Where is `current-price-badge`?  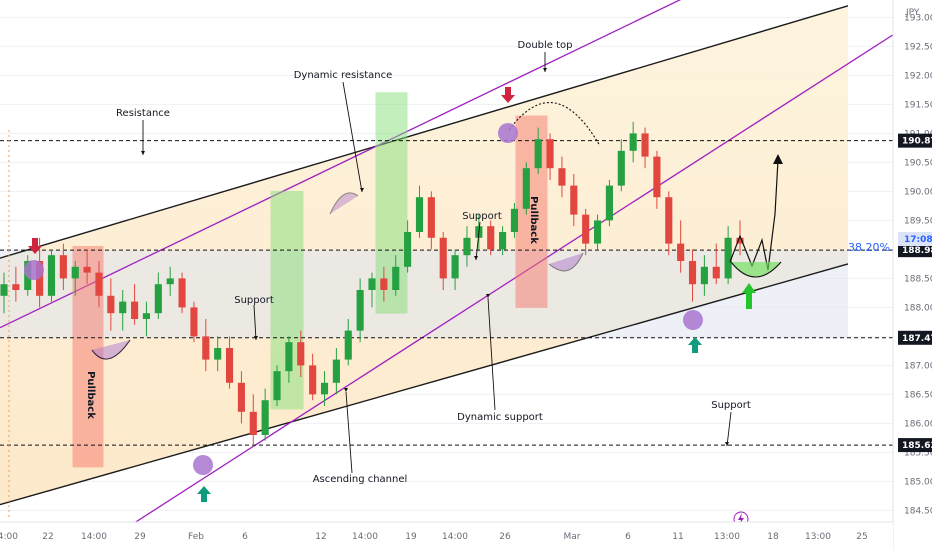
current-price-badge is located at coordinates (915, 239).